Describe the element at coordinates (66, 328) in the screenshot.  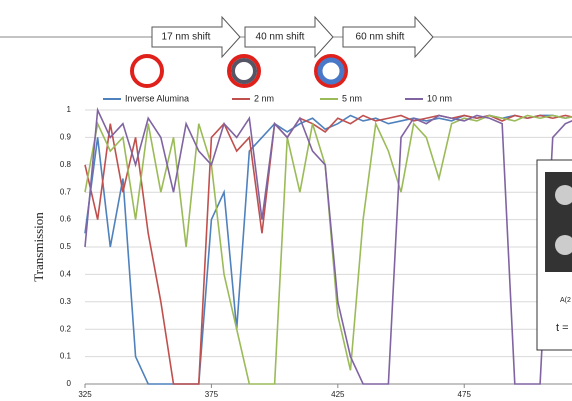
I see `y-tick-label: 0.2` at that location.